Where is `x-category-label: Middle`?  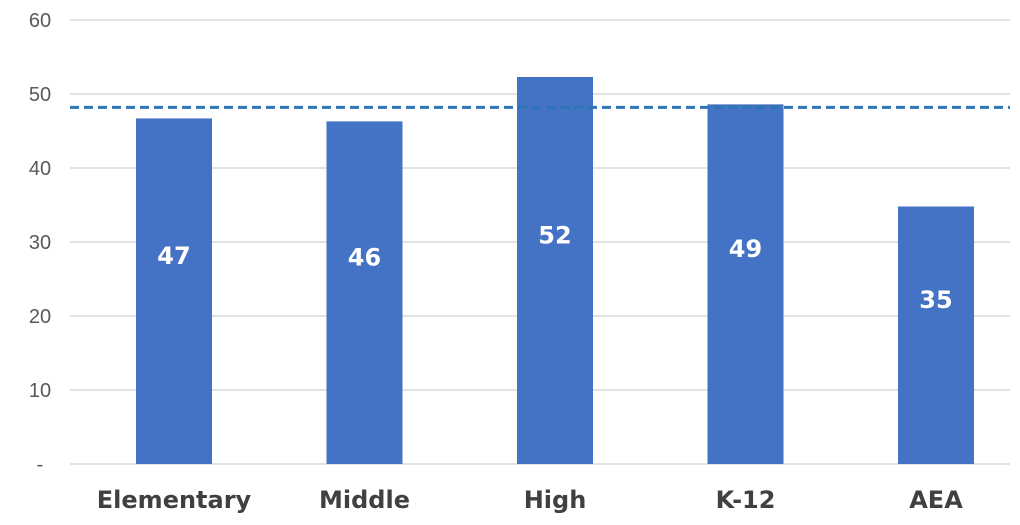 x-category-label: Middle is located at coordinates (364, 500).